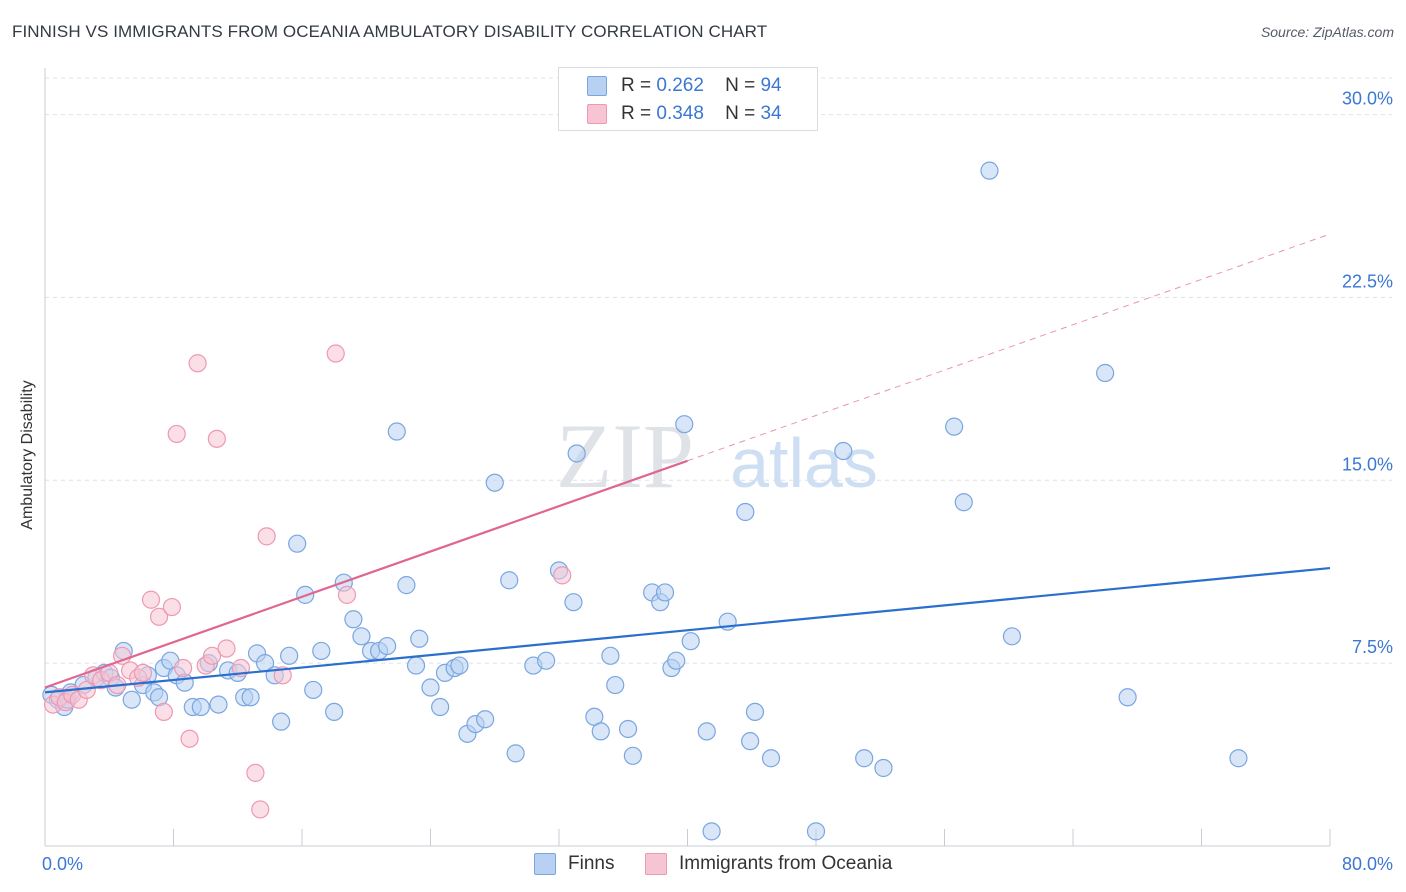 This screenshot has height=892, width=1406. What do you see at coordinates (62, 864) in the screenshot?
I see `x-tick-label-min: 0.0%` at bounding box center [62, 864].